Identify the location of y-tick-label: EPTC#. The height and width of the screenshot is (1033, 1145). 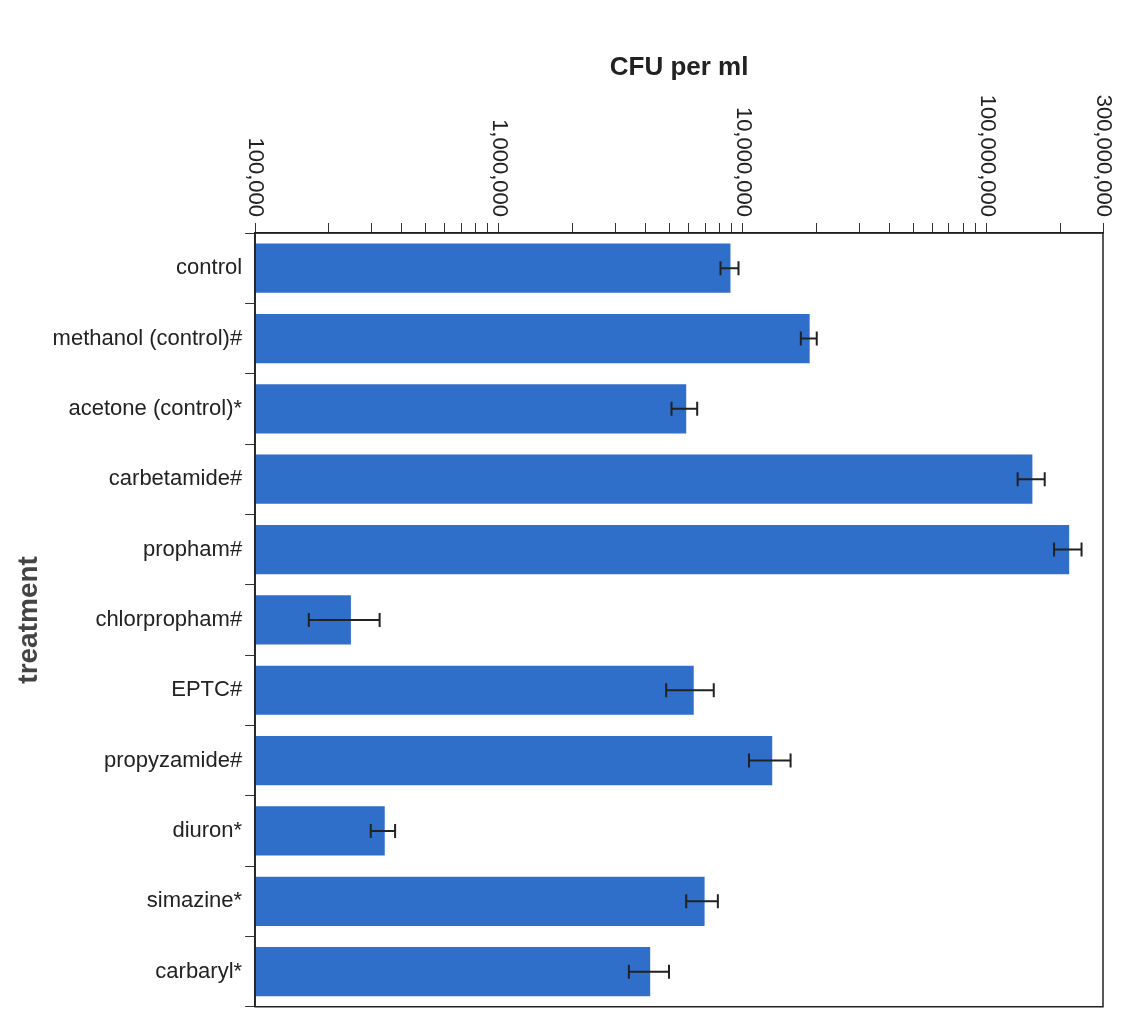
(207, 689).